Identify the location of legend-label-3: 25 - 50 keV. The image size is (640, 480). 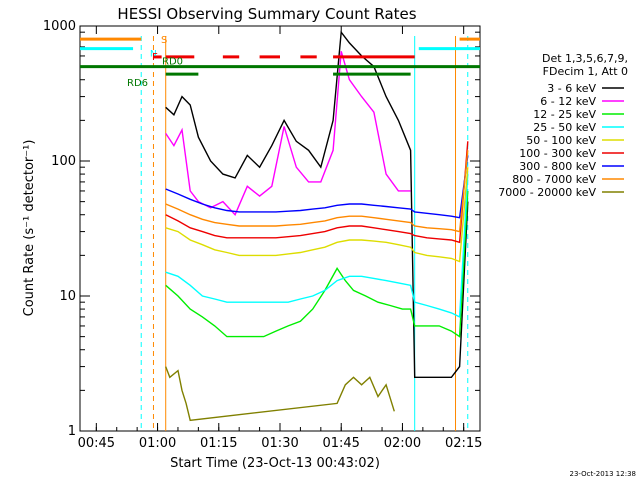
(564, 127).